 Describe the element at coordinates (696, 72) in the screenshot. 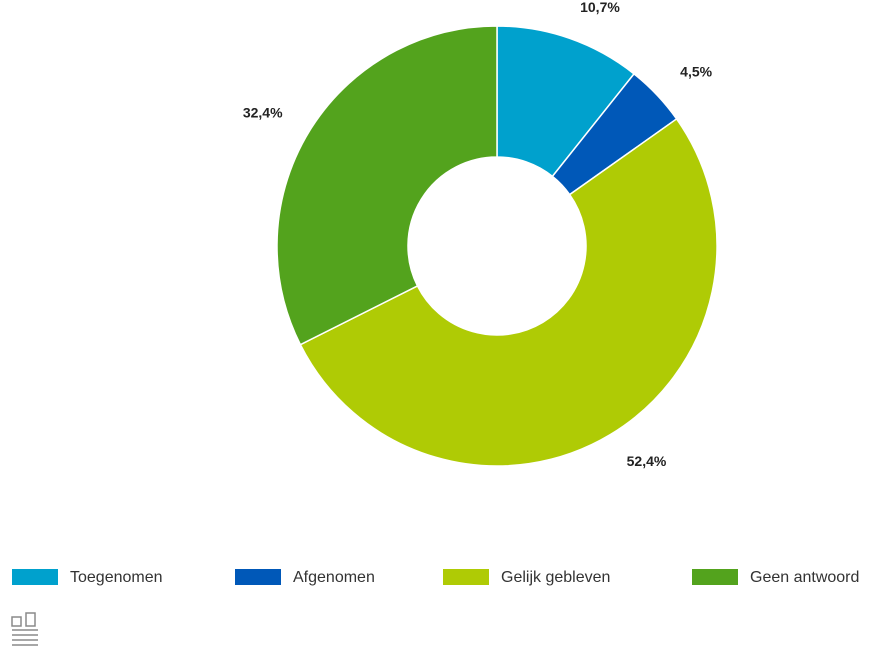

I see `value-label: 4,5%` at that location.